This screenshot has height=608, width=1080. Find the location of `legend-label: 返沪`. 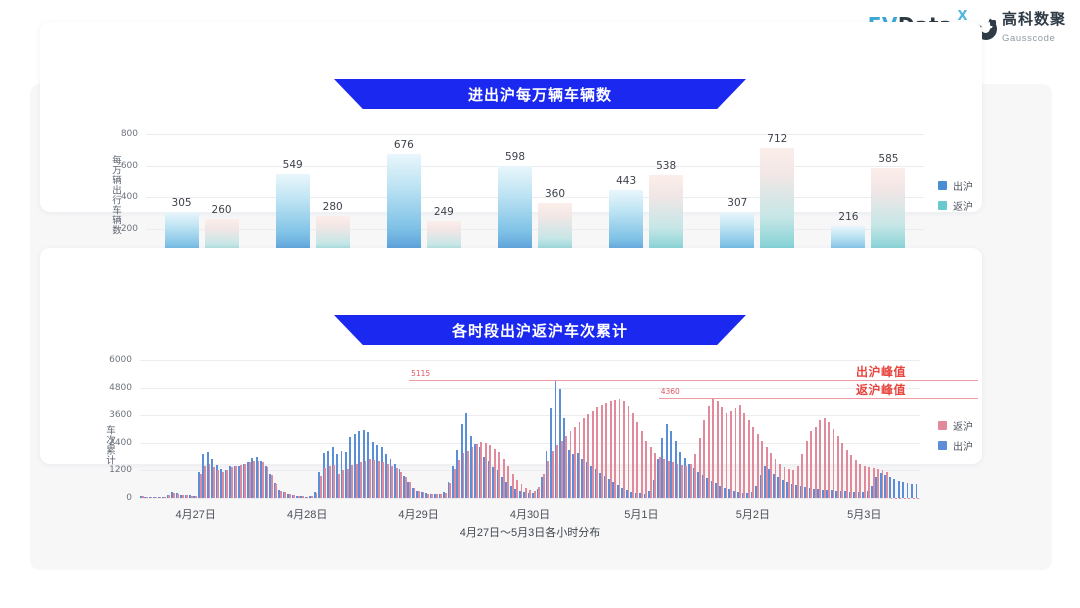

legend-label: 返沪 is located at coordinates (963, 207).